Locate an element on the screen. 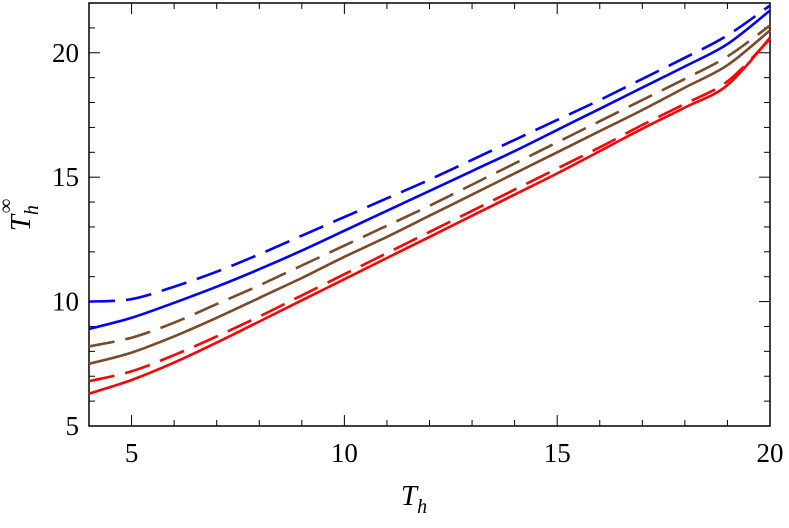  y-axis-label-sub: h is located at coordinates (32, 210).